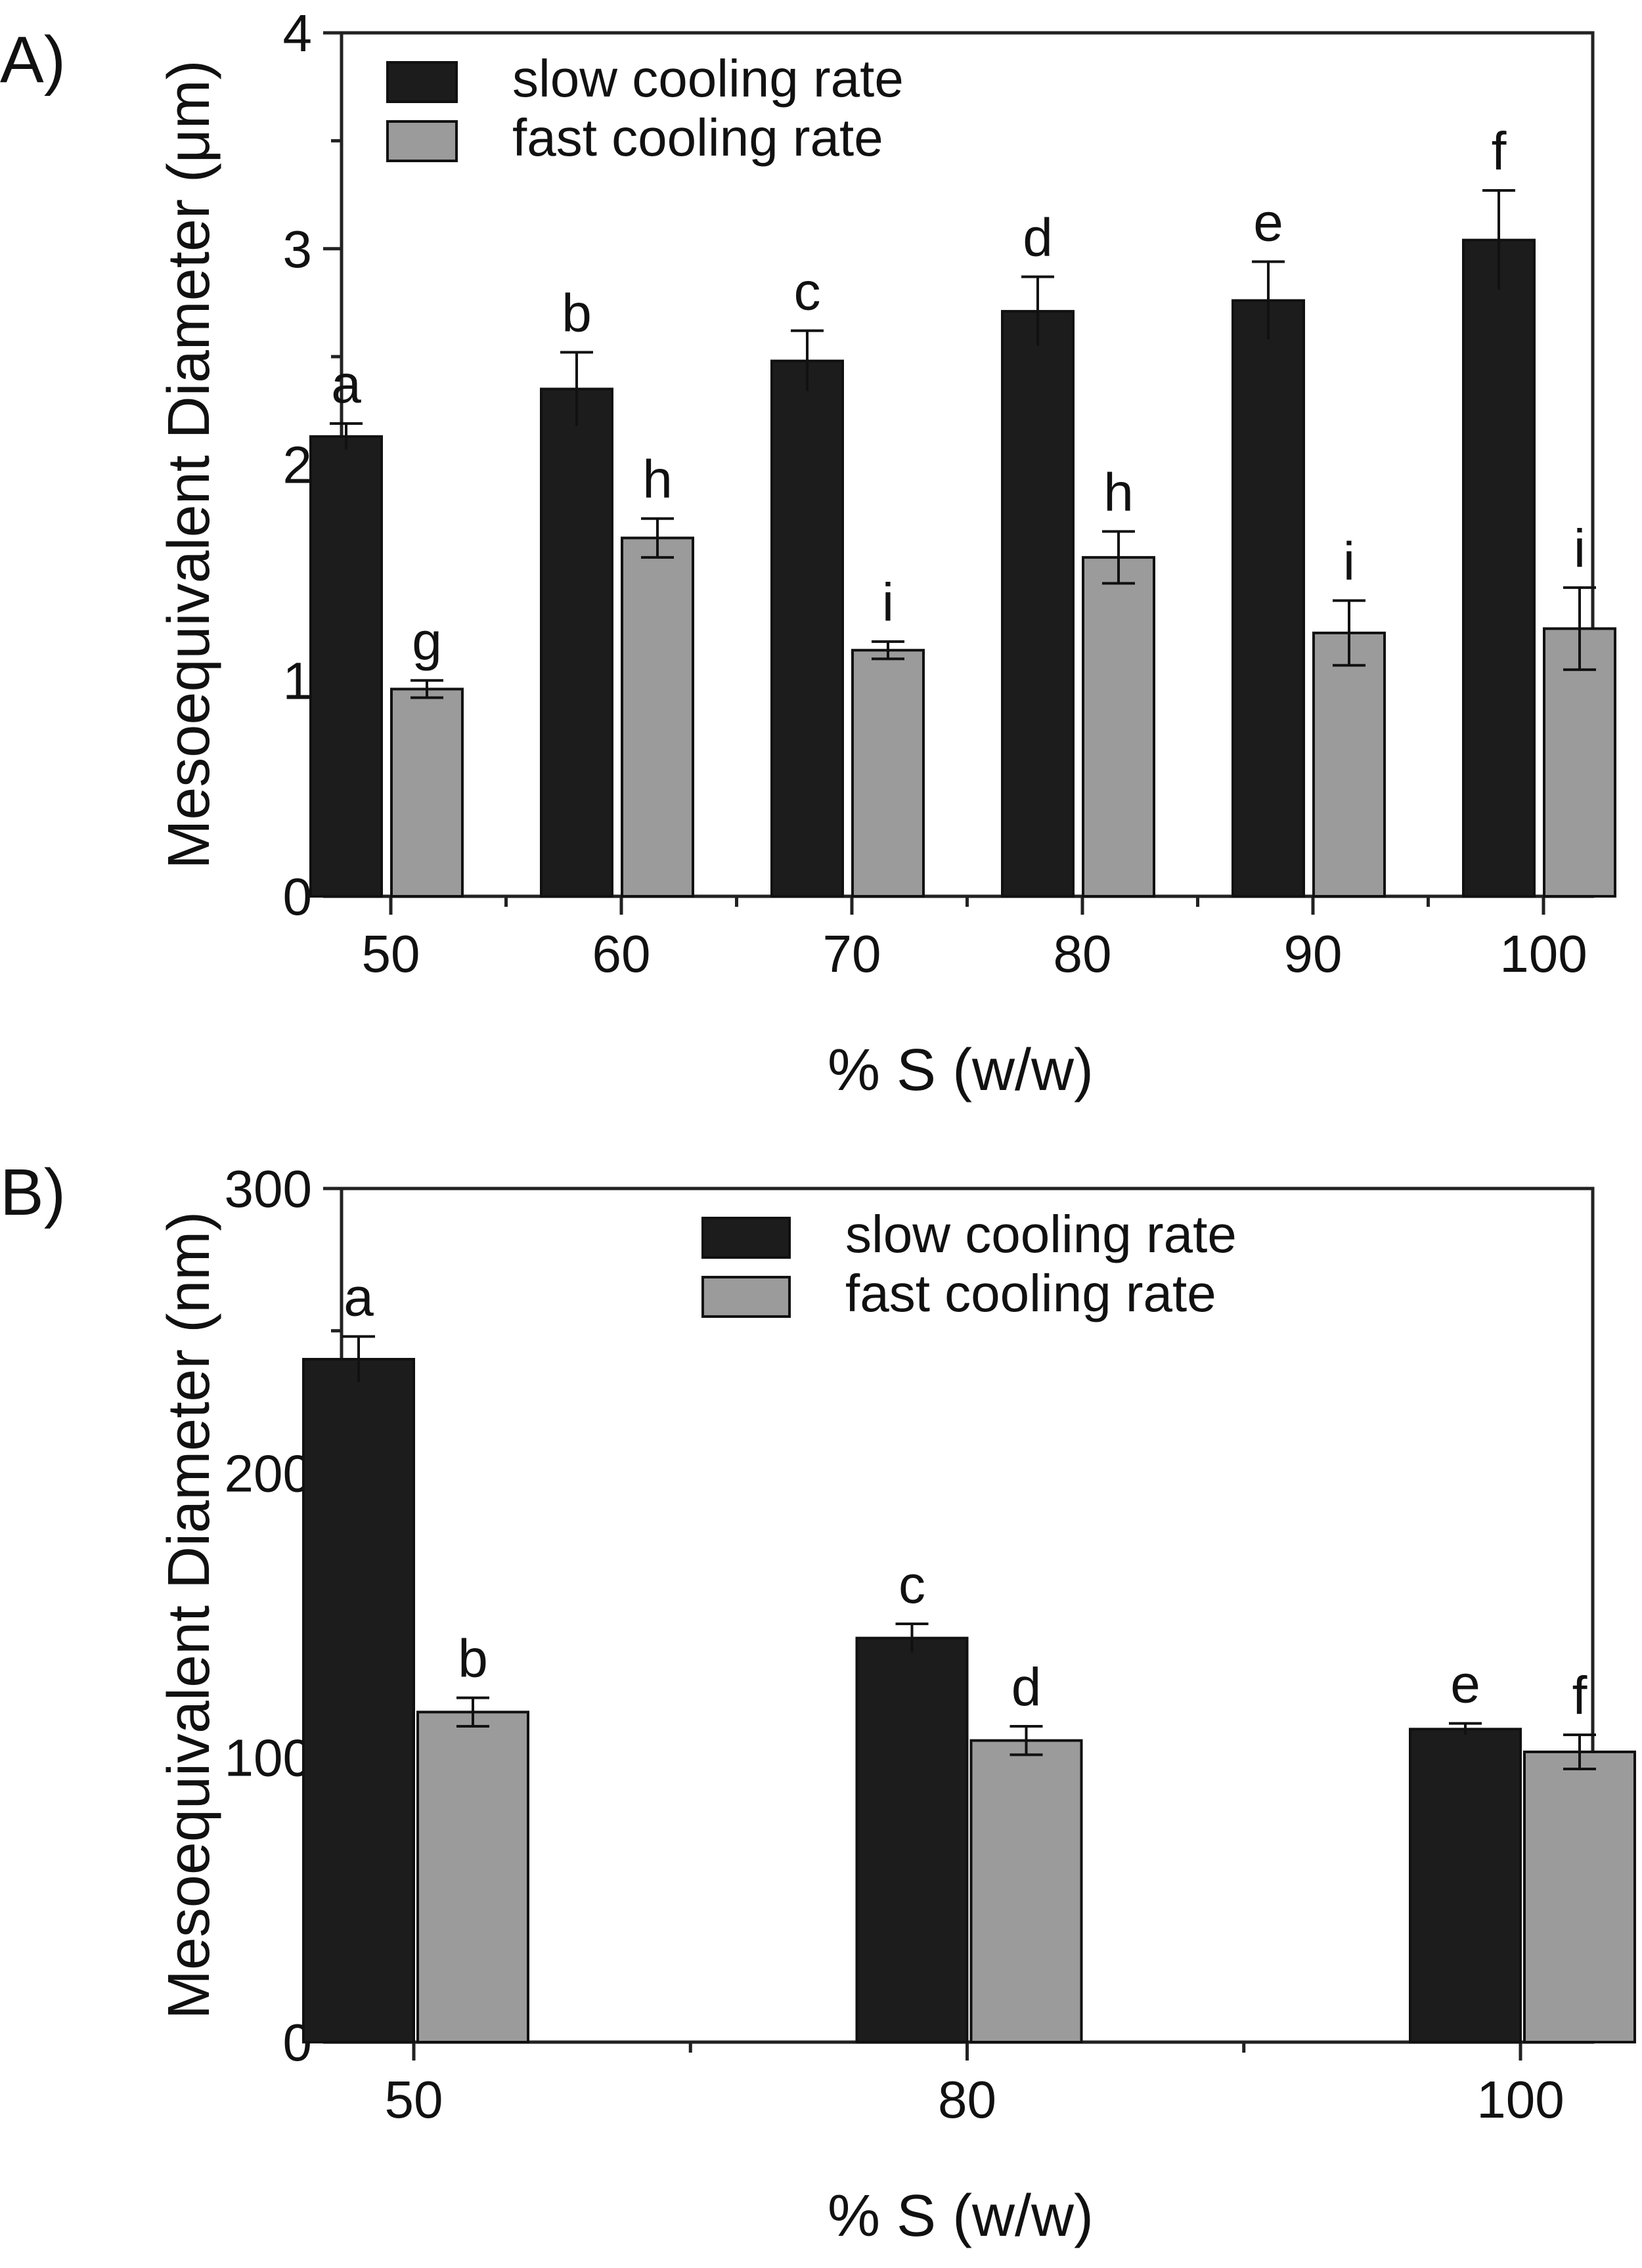 This screenshot has width=1642, height=2268. I want to click on x-tick-label: 70, so click(852, 954).